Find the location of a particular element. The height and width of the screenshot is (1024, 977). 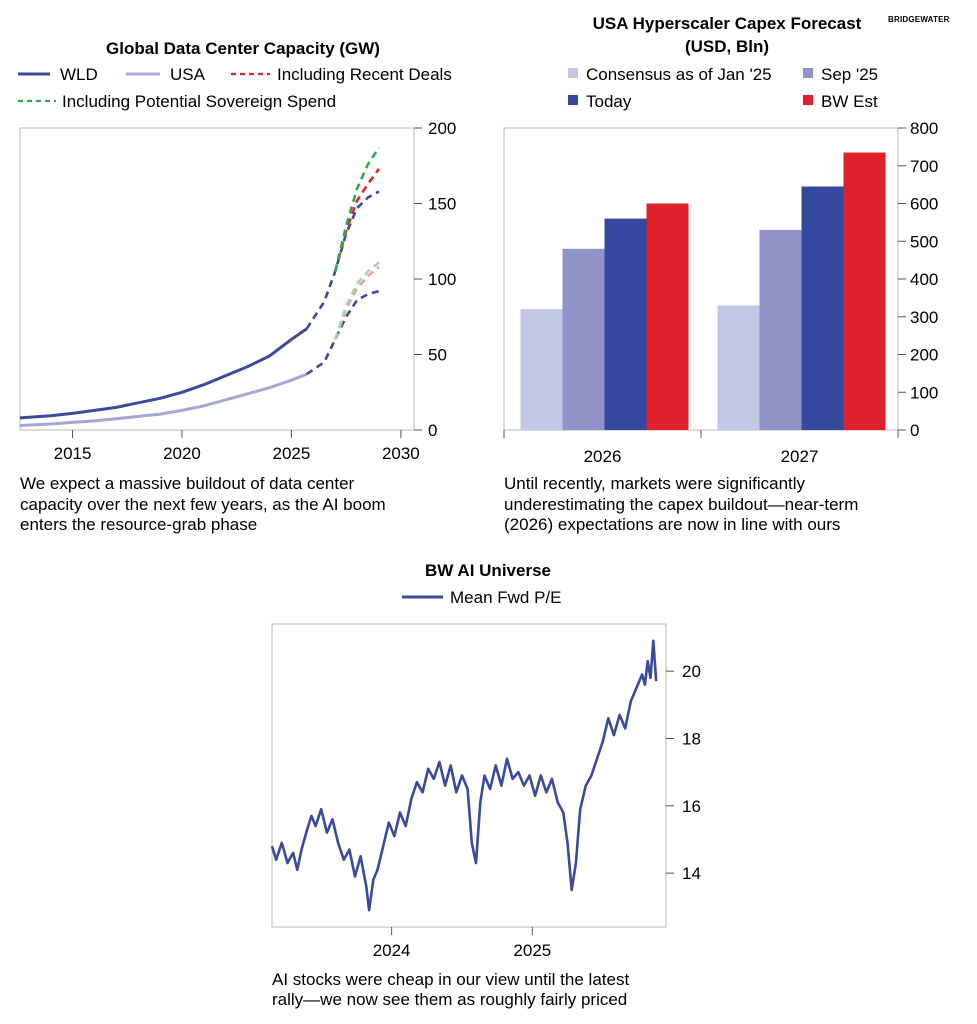

series-line-including-recent-deals-wld is located at coordinates (357, 220).